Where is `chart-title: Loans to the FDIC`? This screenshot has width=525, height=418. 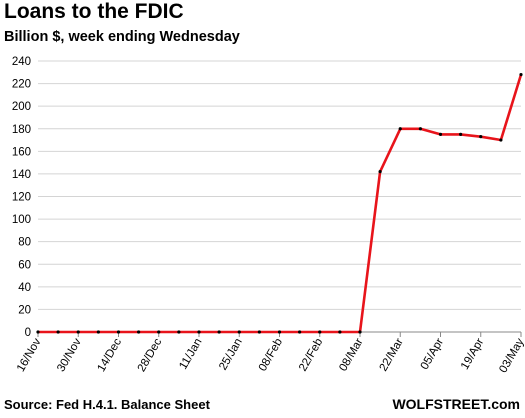
chart-title: Loans to the FDIC is located at coordinates (94, 11).